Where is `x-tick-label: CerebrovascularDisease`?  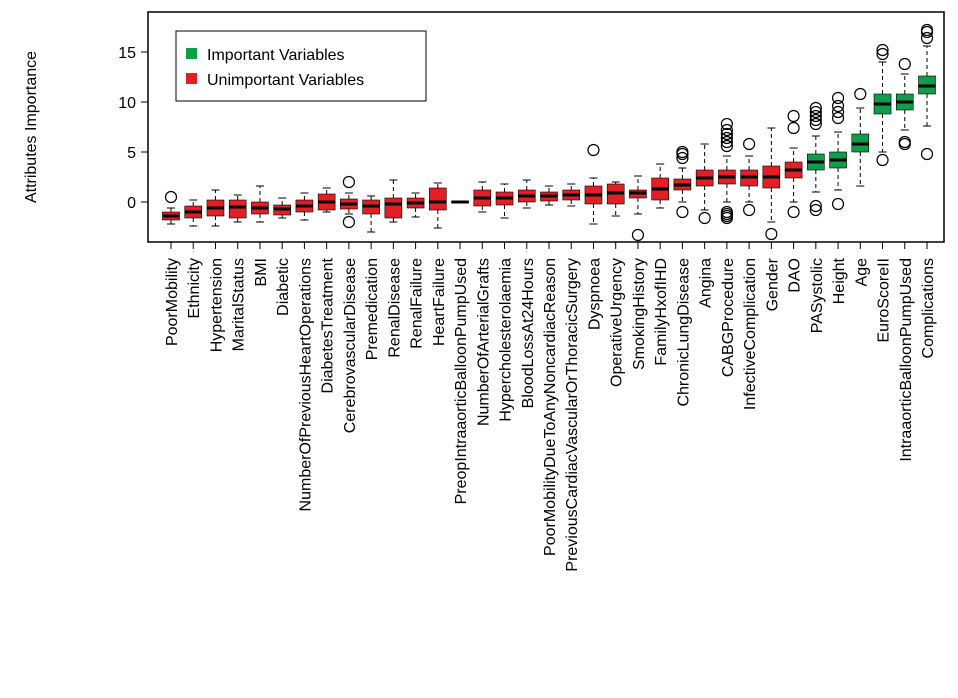 x-tick-label: CerebrovascularDisease is located at coordinates (350, 345).